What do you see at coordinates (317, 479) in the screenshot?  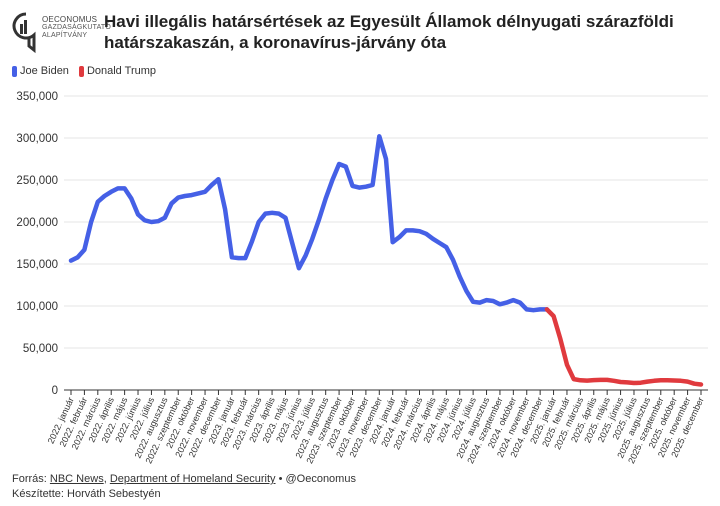 I see `social-handle: • @Oeconomus` at bounding box center [317, 479].